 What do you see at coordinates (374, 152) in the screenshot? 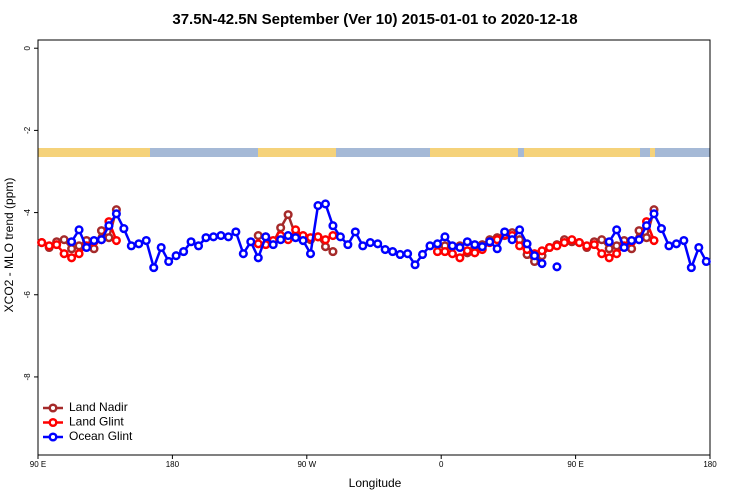
I see `land-sea-strip` at bounding box center [374, 152].